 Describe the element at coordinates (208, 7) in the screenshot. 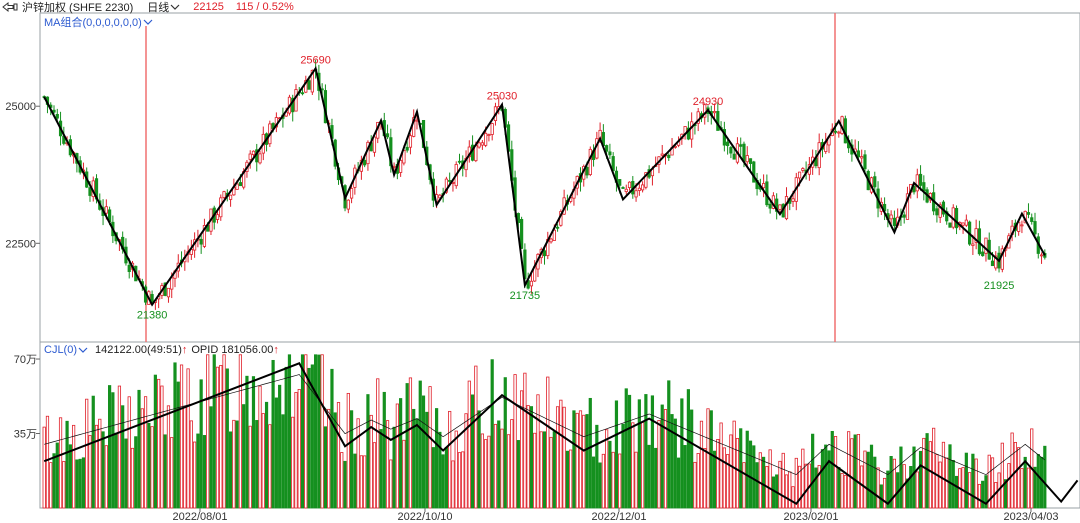

I see `last-price: 22125` at that location.